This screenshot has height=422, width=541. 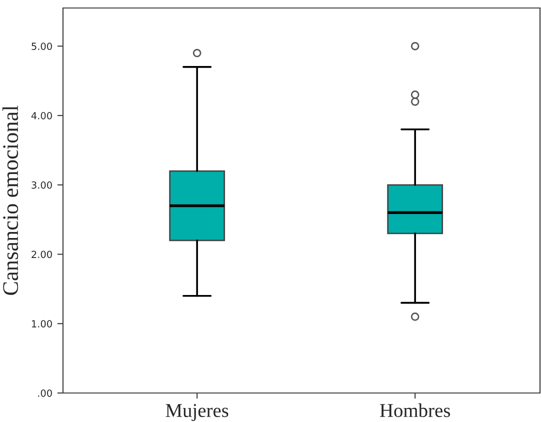 What do you see at coordinates (197, 413) in the screenshot?
I see `x-tick-label: Mujeres` at bounding box center [197, 413].